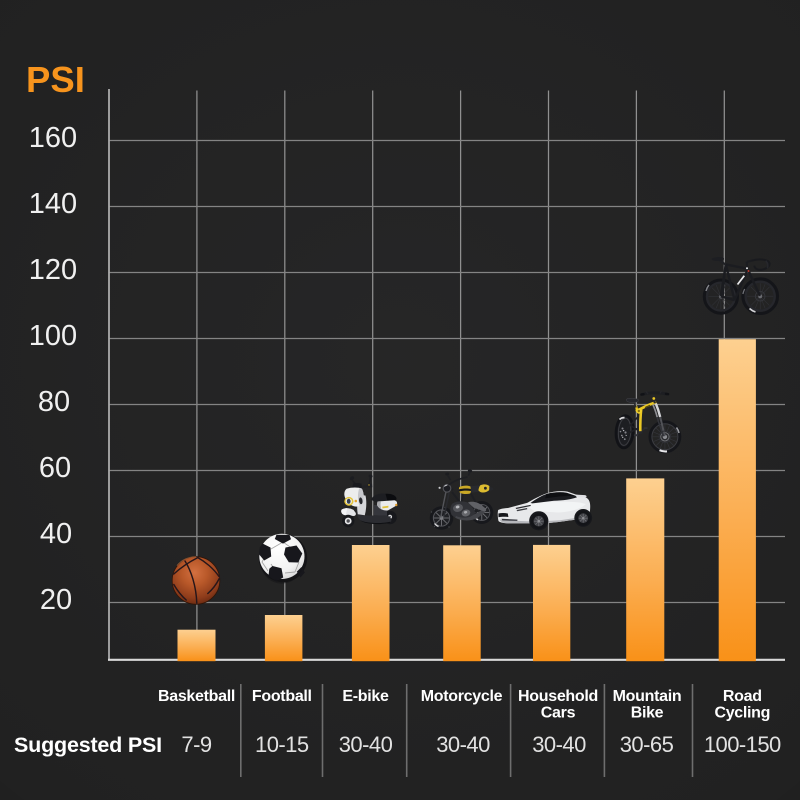 This screenshot has height=800, width=800. Describe the element at coordinates (55, 79) in the screenshot. I see `svg-text: PSI` at that location.